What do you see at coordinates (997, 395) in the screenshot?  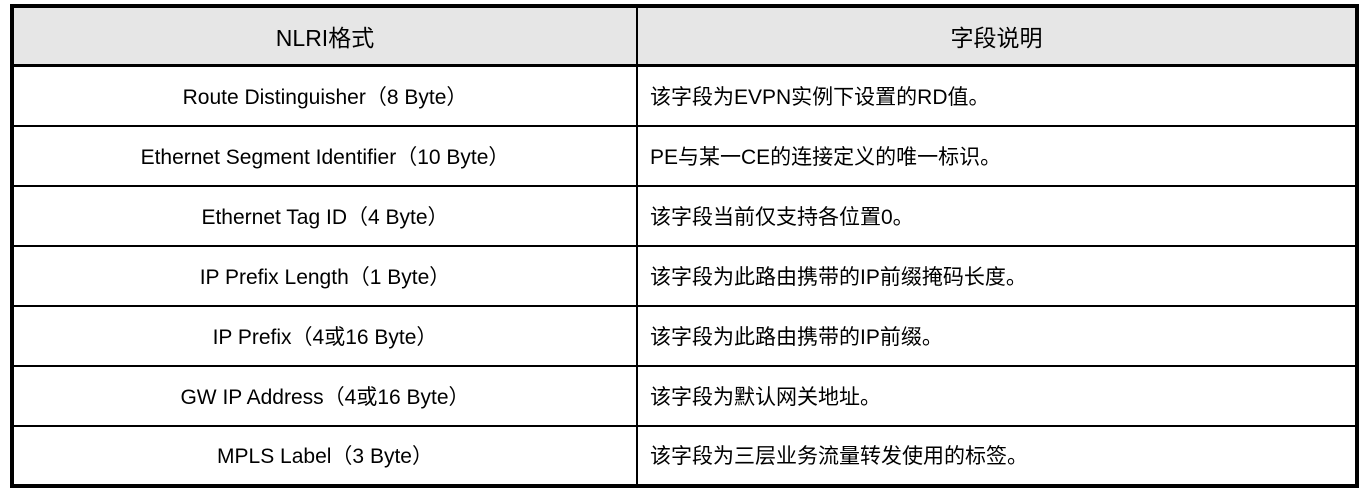 I see `field-description-cell: 该字段为默认网关地址。` at bounding box center [997, 395].